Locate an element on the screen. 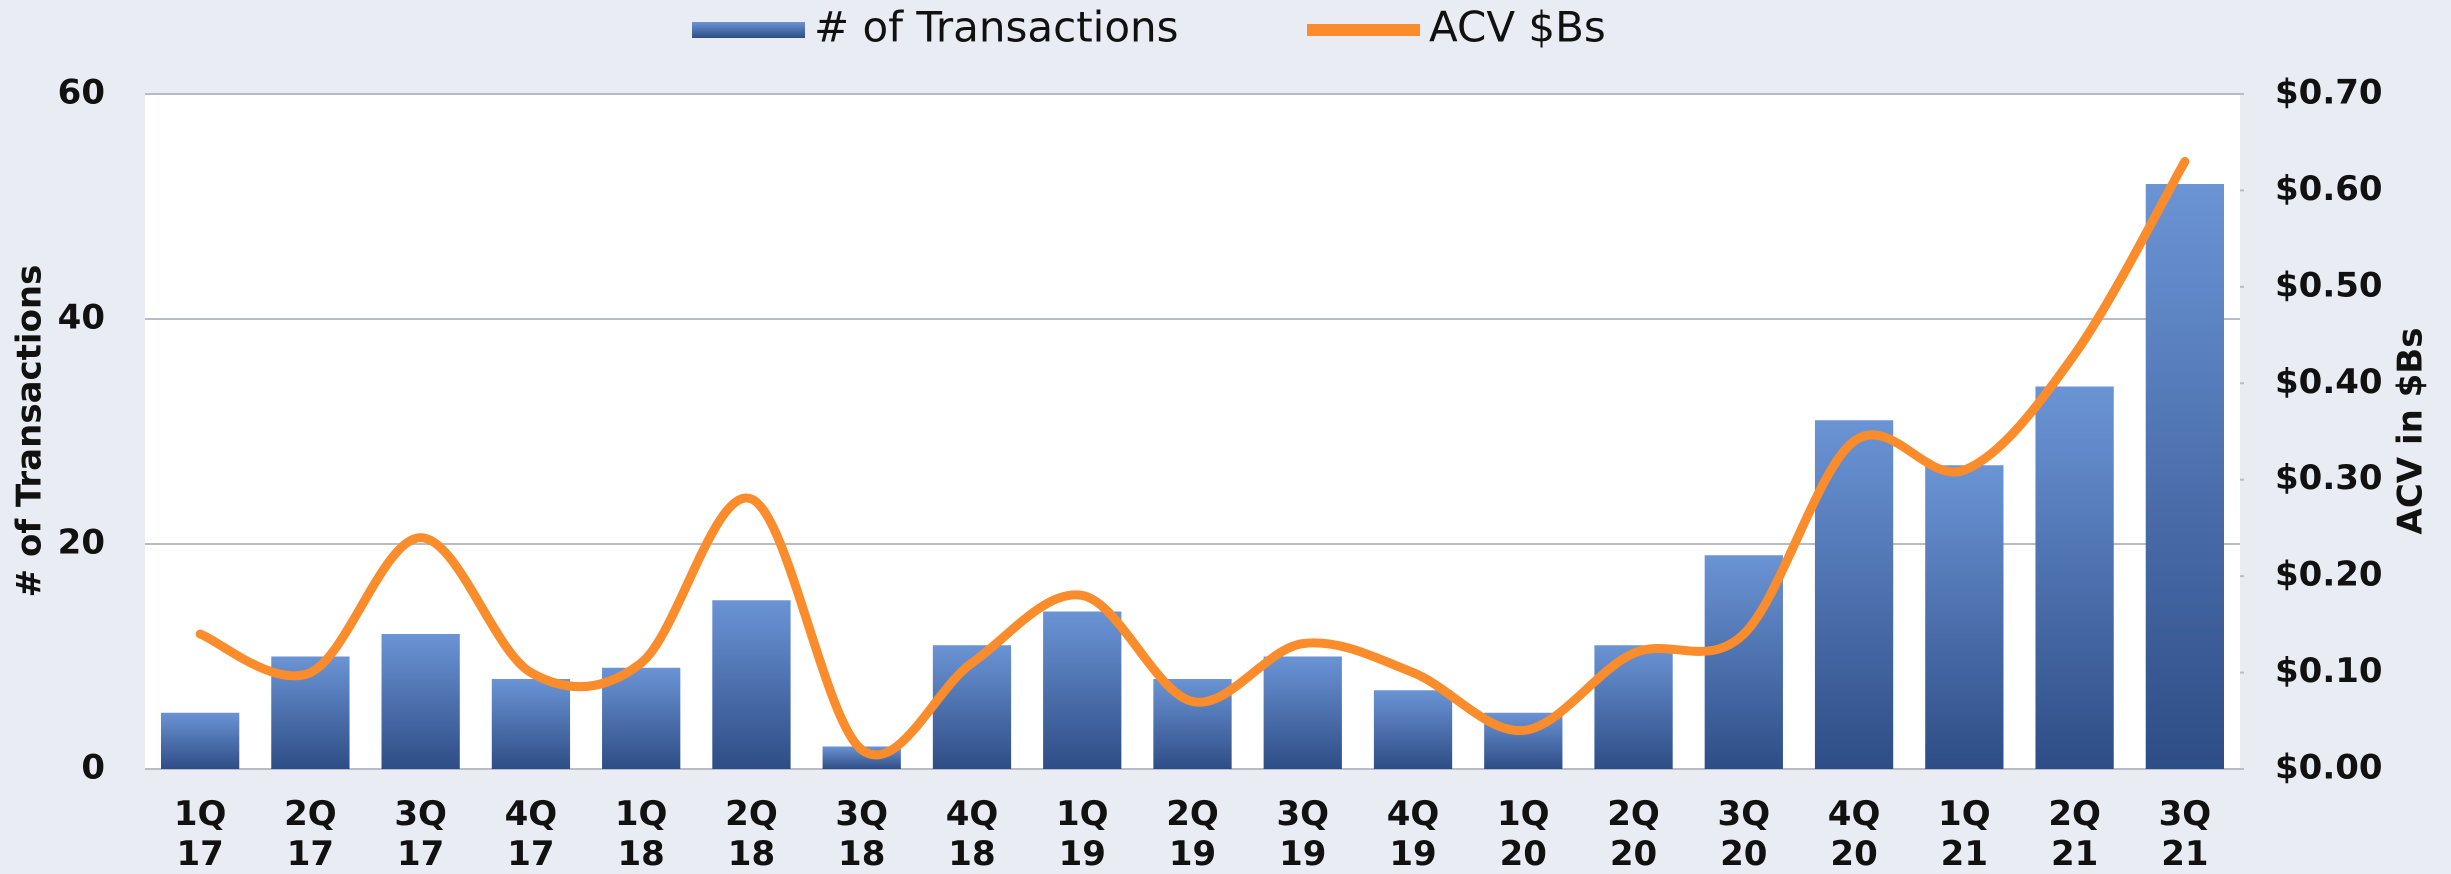 This screenshot has width=2451, height=874. y2-tick-label: $0.40 is located at coordinates (2329, 382).